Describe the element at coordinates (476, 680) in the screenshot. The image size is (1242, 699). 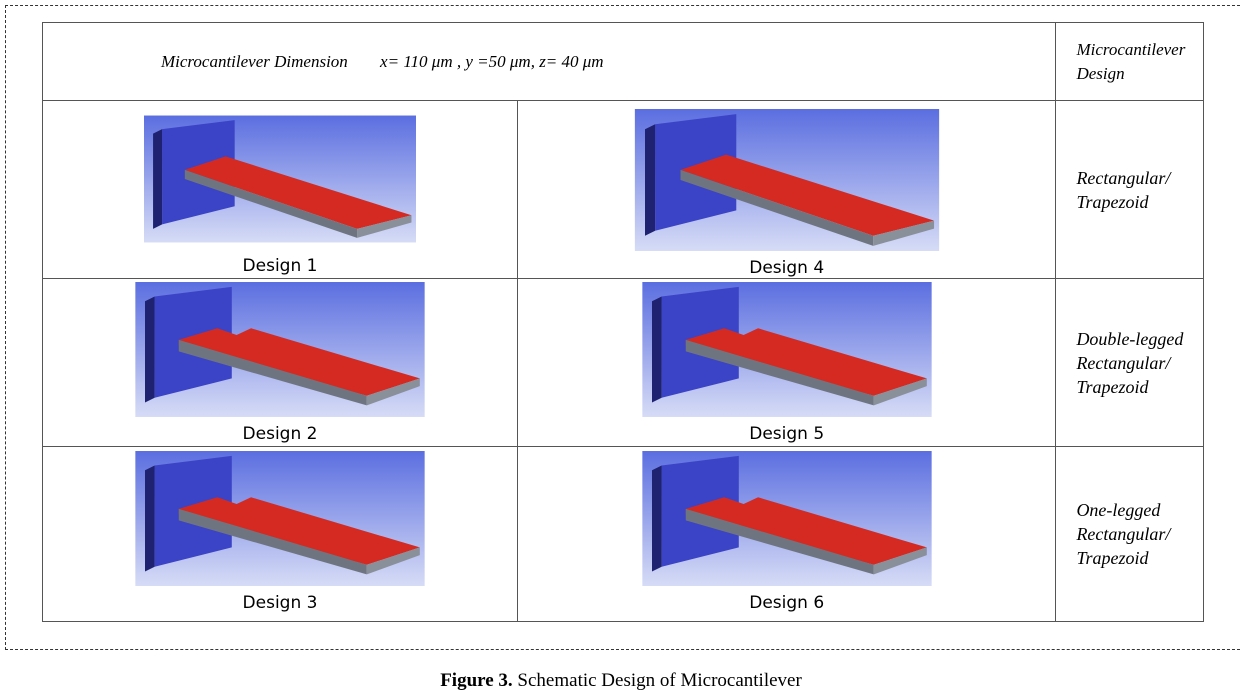
I see `figure-label: Figure 3.` at that location.